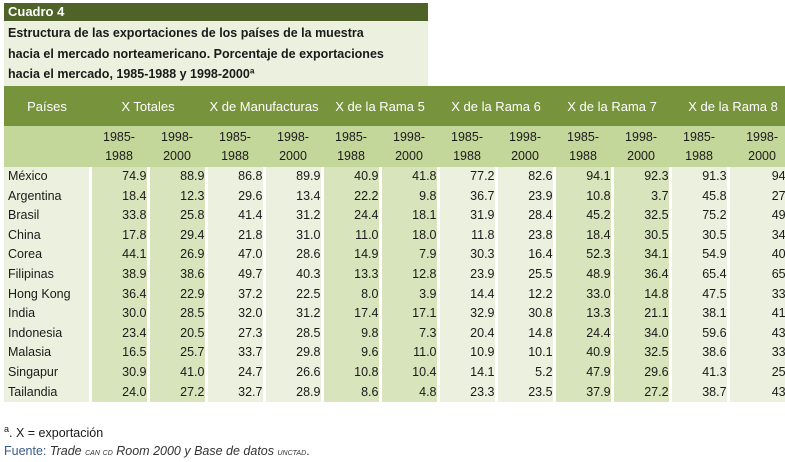  What do you see at coordinates (65, 451) in the screenshot?
I see `source-text-a: Trade` at bounding box center [65, 451].